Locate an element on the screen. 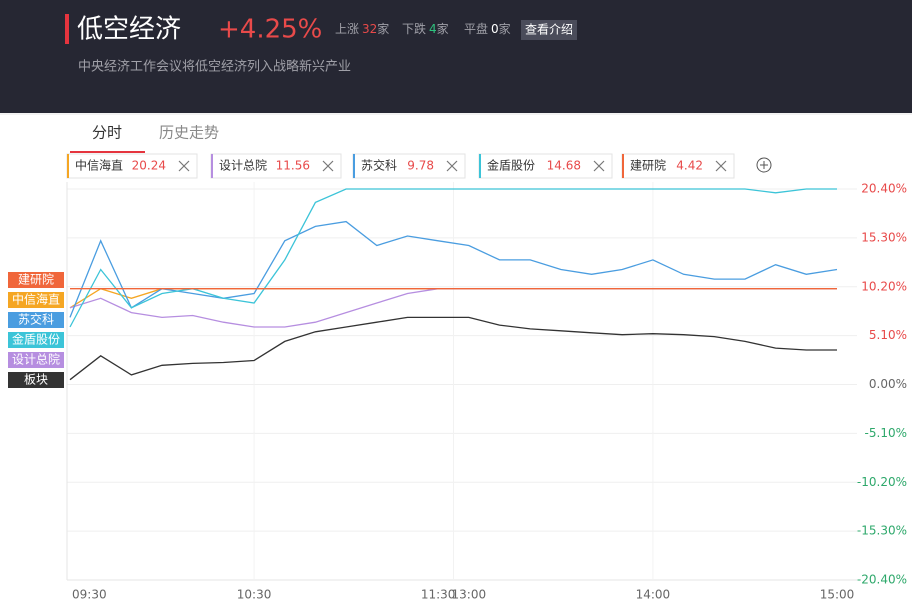  series-tag-label: 中信海直 is located at coordinates (36, 299).